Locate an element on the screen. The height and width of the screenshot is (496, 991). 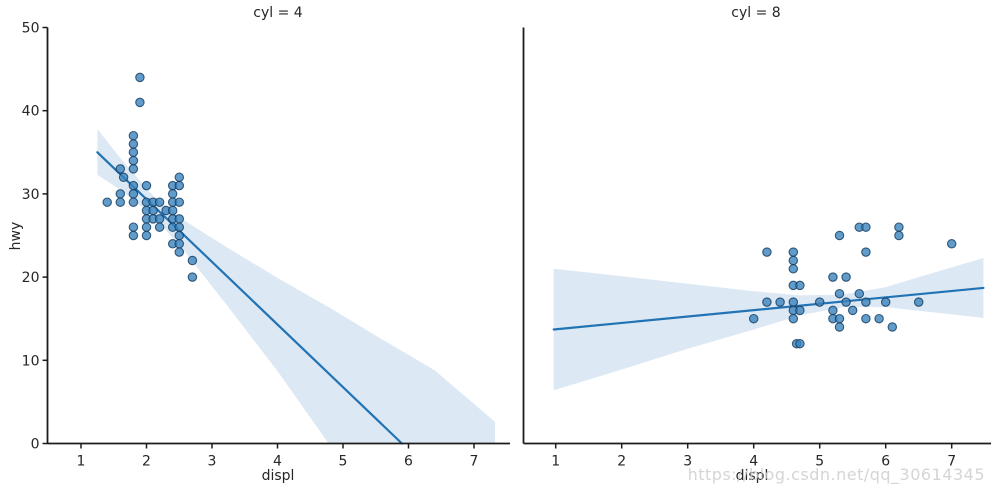
confidence-band is located at coordinates (768, 324).